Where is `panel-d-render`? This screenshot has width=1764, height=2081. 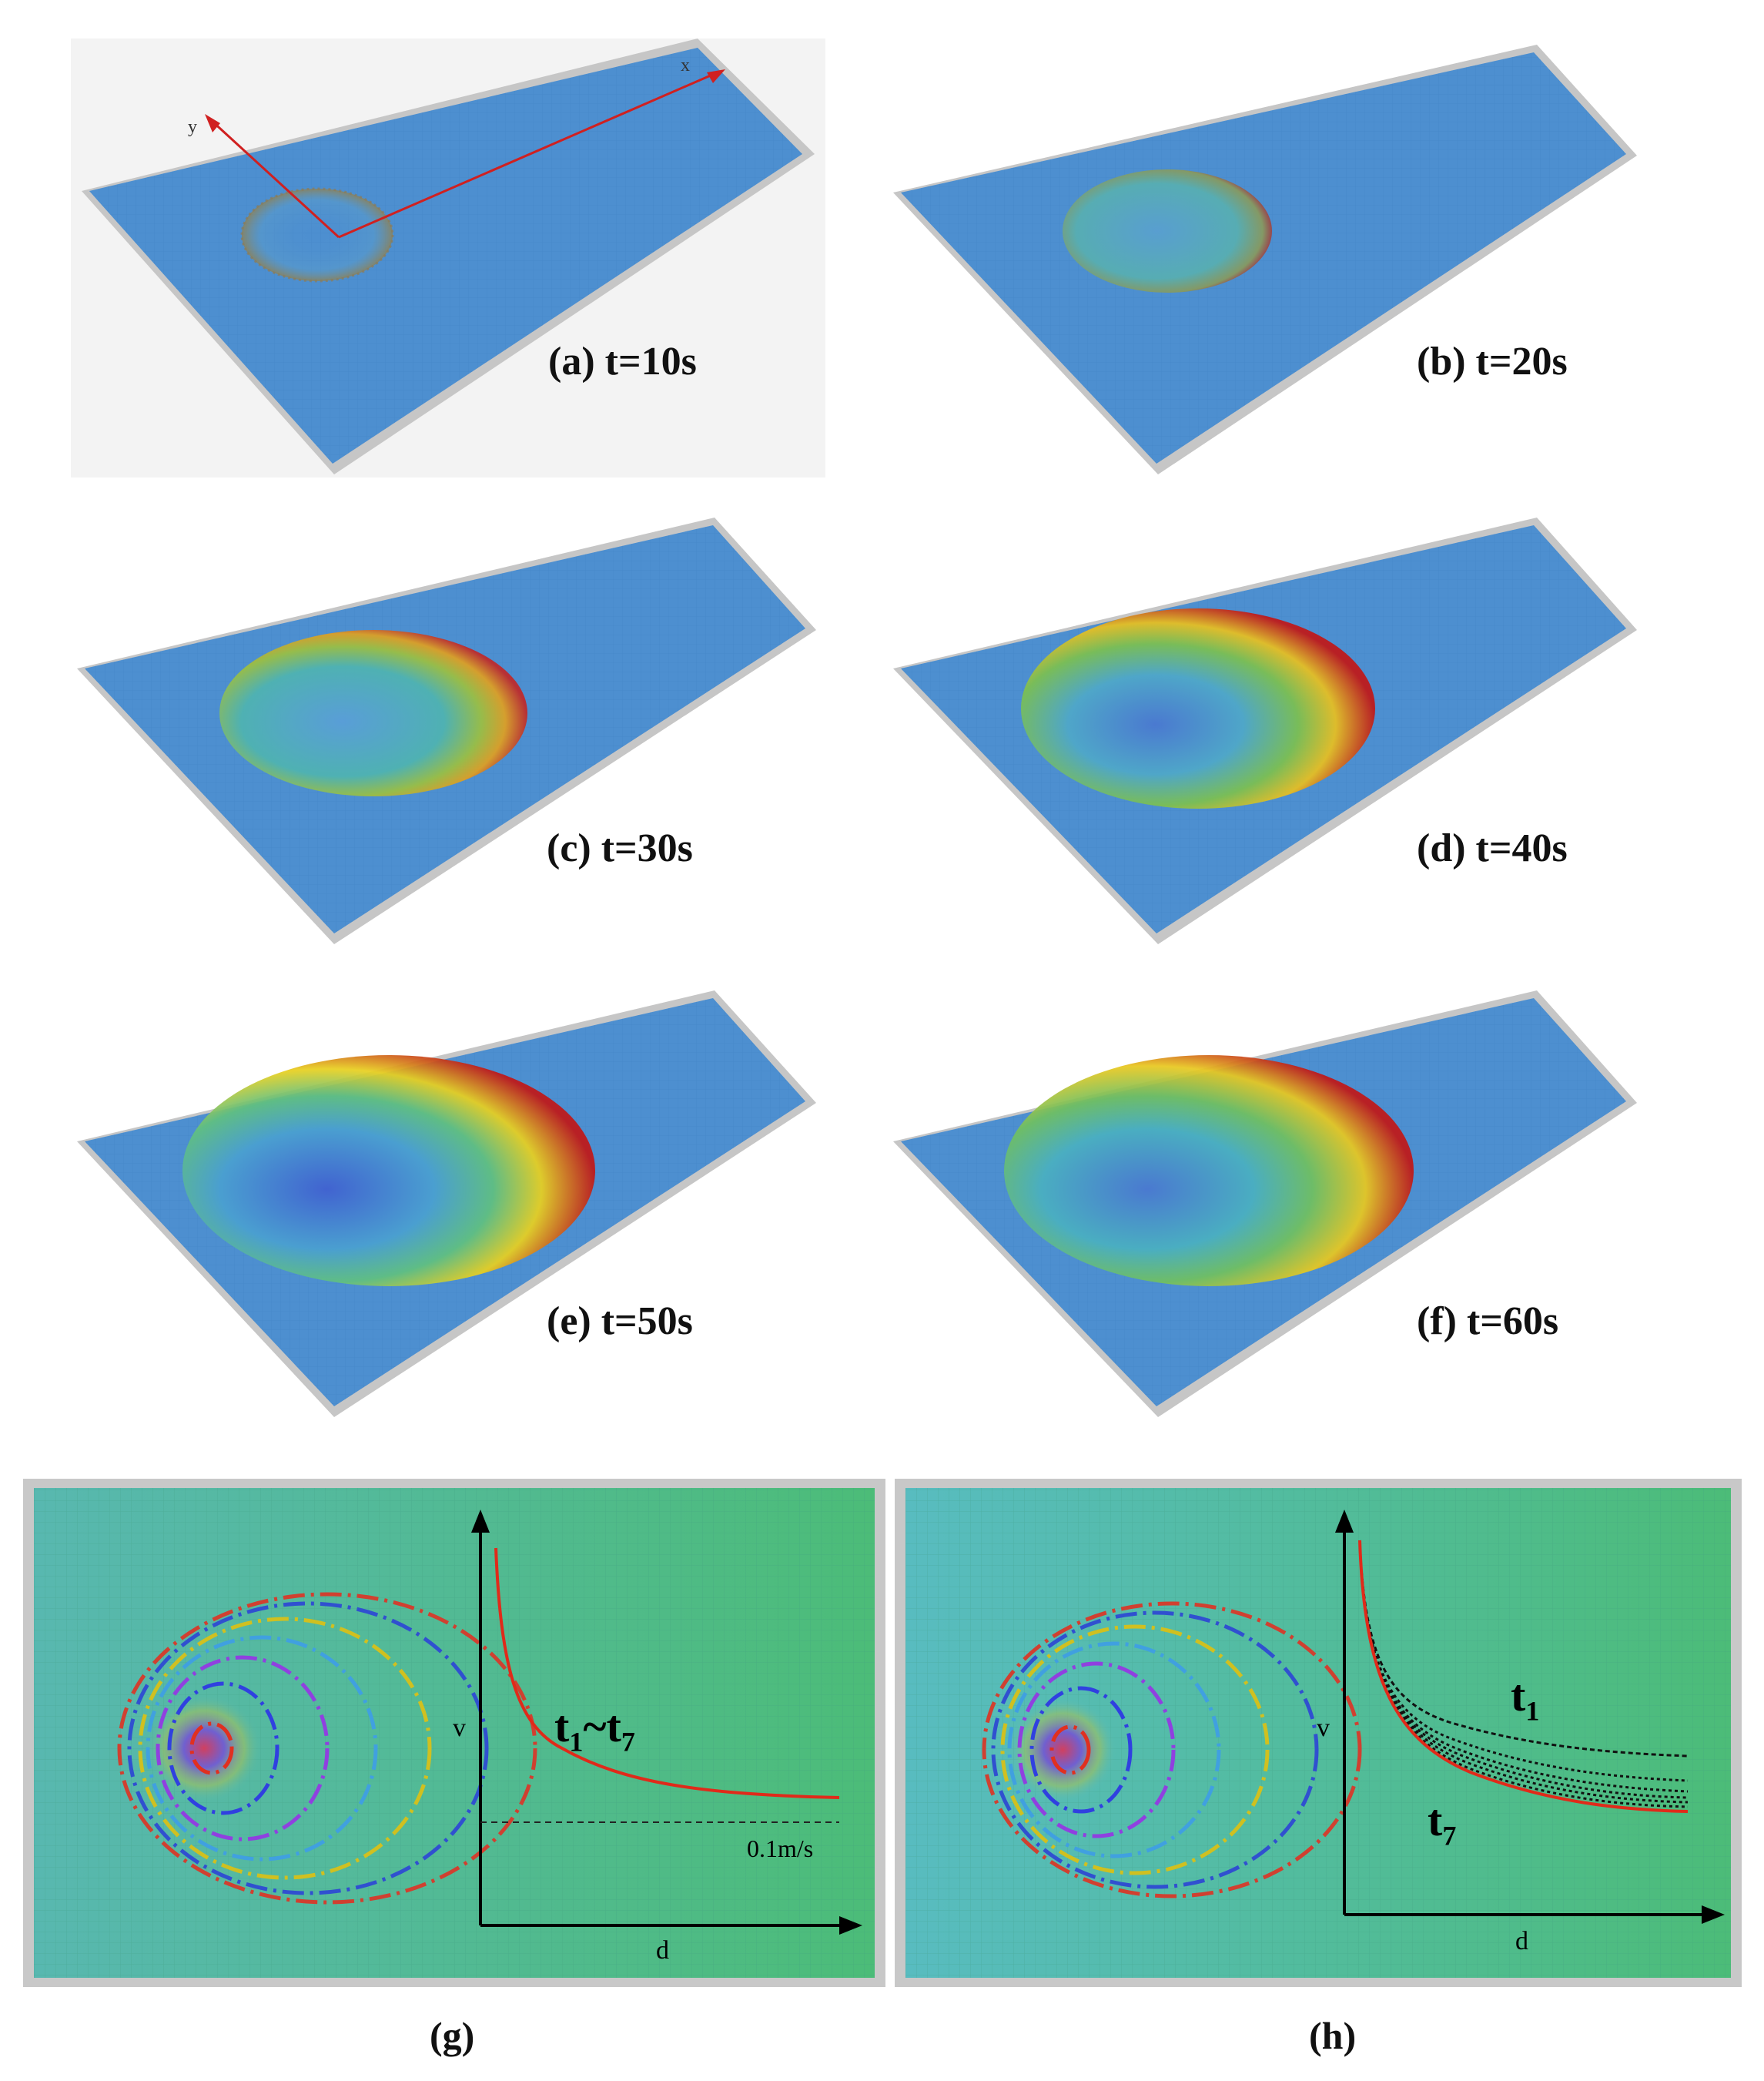
panel-d-render is located at coordinates (1265, 731).